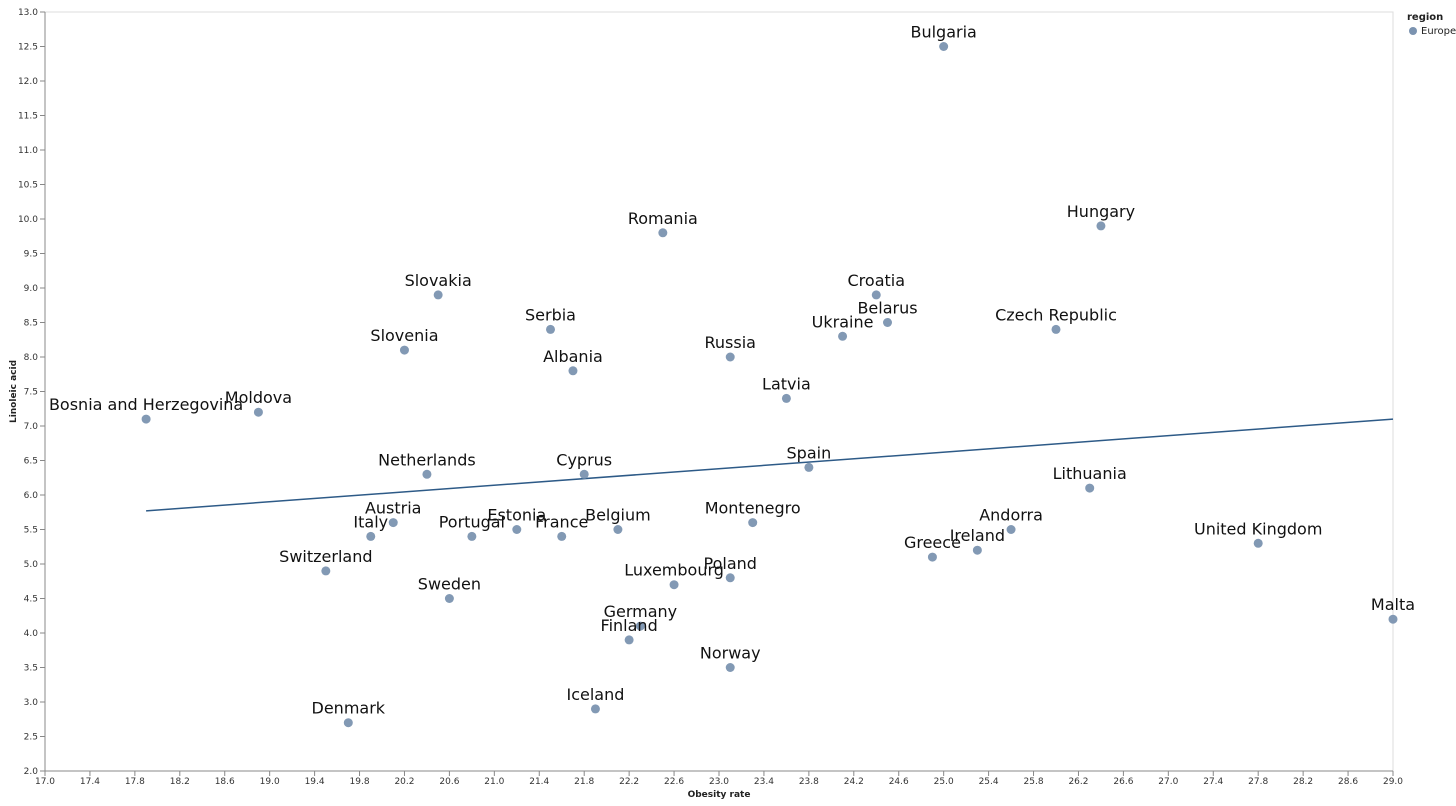 The height and width of the screenshot is (806, 1456). What do you see at coordinates (225, 782) in the screenshot?
I see `x-tick-label: 18.6` at bounding box center [225, 782].